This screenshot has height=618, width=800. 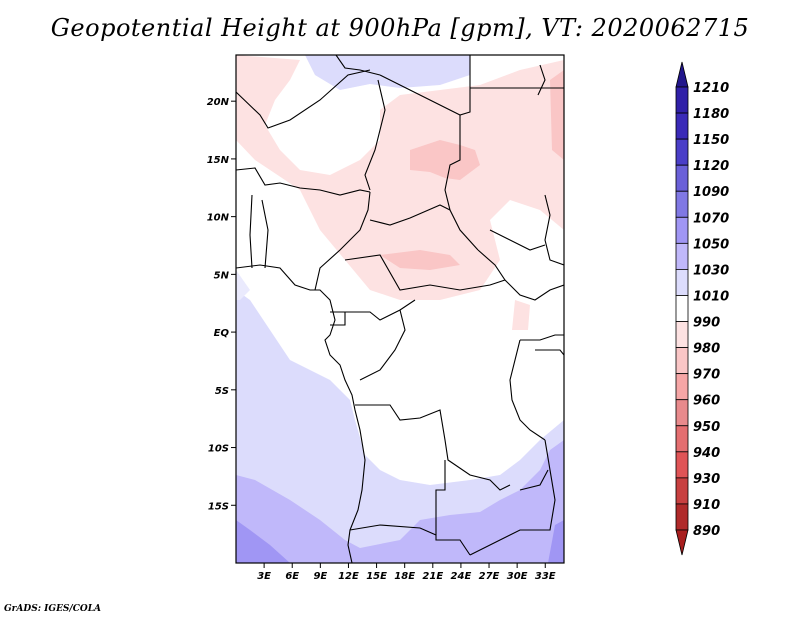 I want to click on colorbar-label: 930, so click(x=706, y=479).